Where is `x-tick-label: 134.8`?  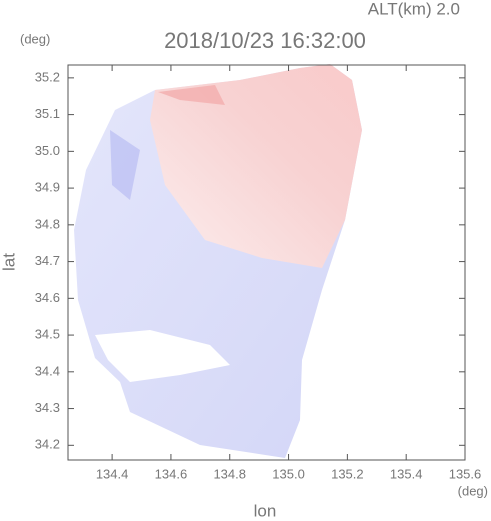
x-tick-label: 134.8 is located at coordinates (229, 473).